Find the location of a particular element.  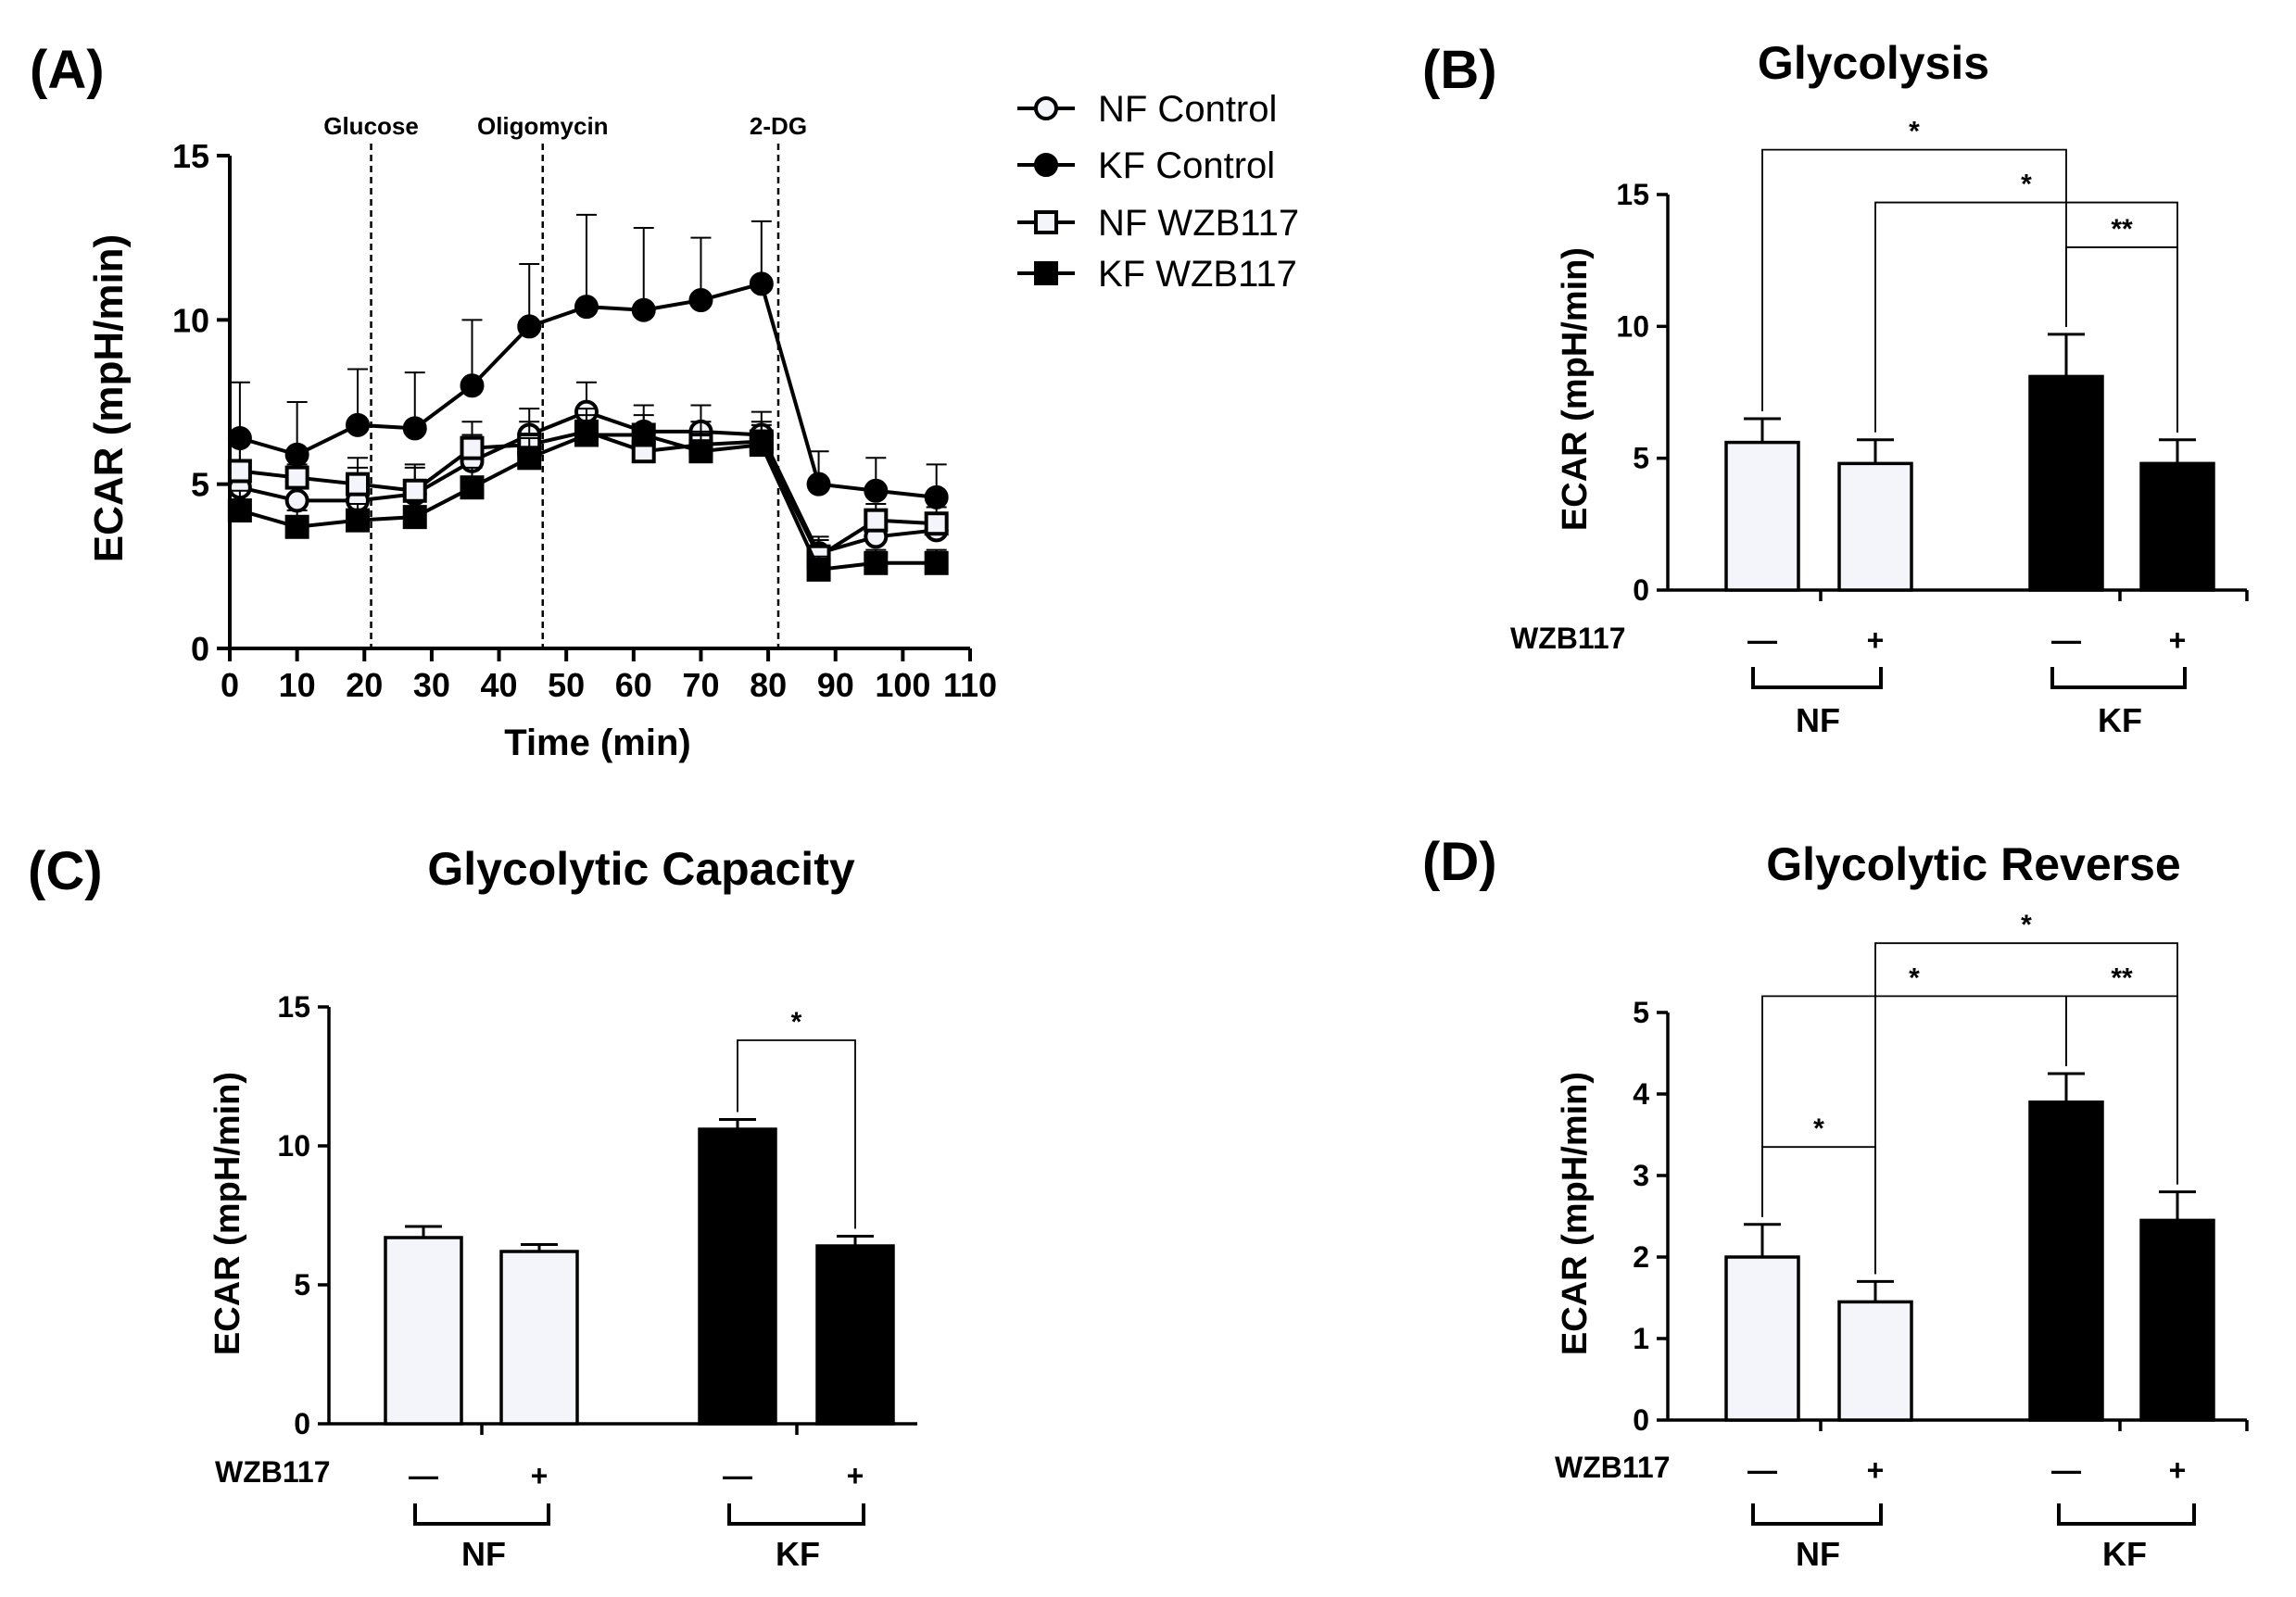

panel-b-condition-label: WZB117 is located at coordinates (1568, 638).